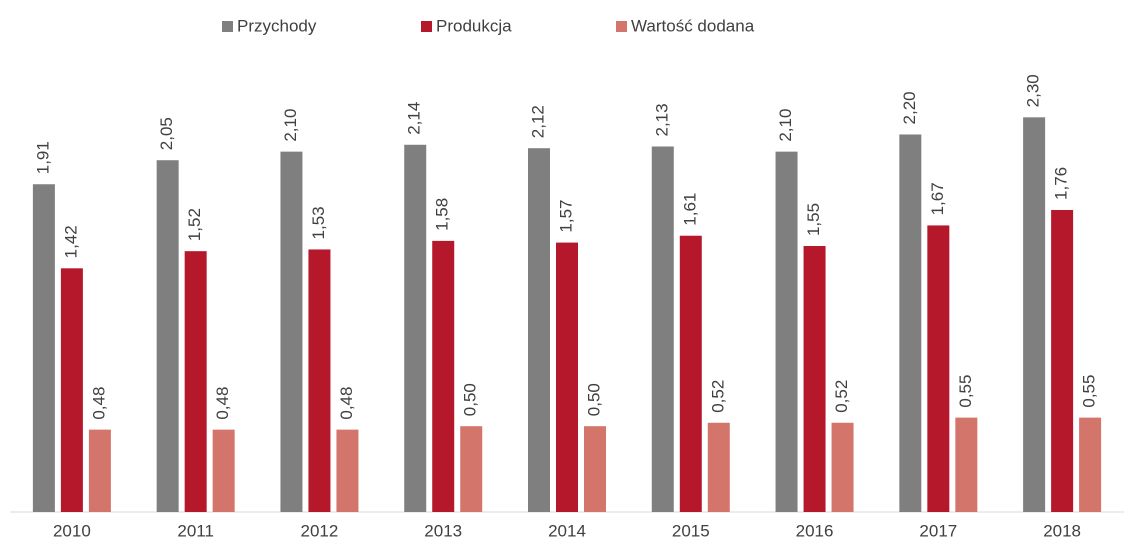  I want to click on data-label: 2,05, so click(166, 133).